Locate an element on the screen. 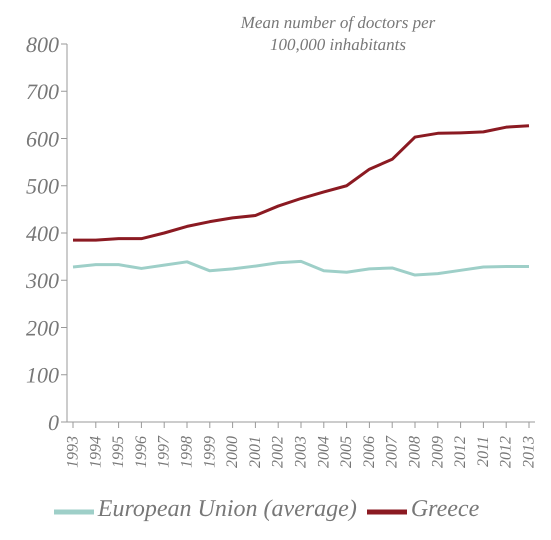  x-tick-label: 2005 is located at coordinates (347, 452).